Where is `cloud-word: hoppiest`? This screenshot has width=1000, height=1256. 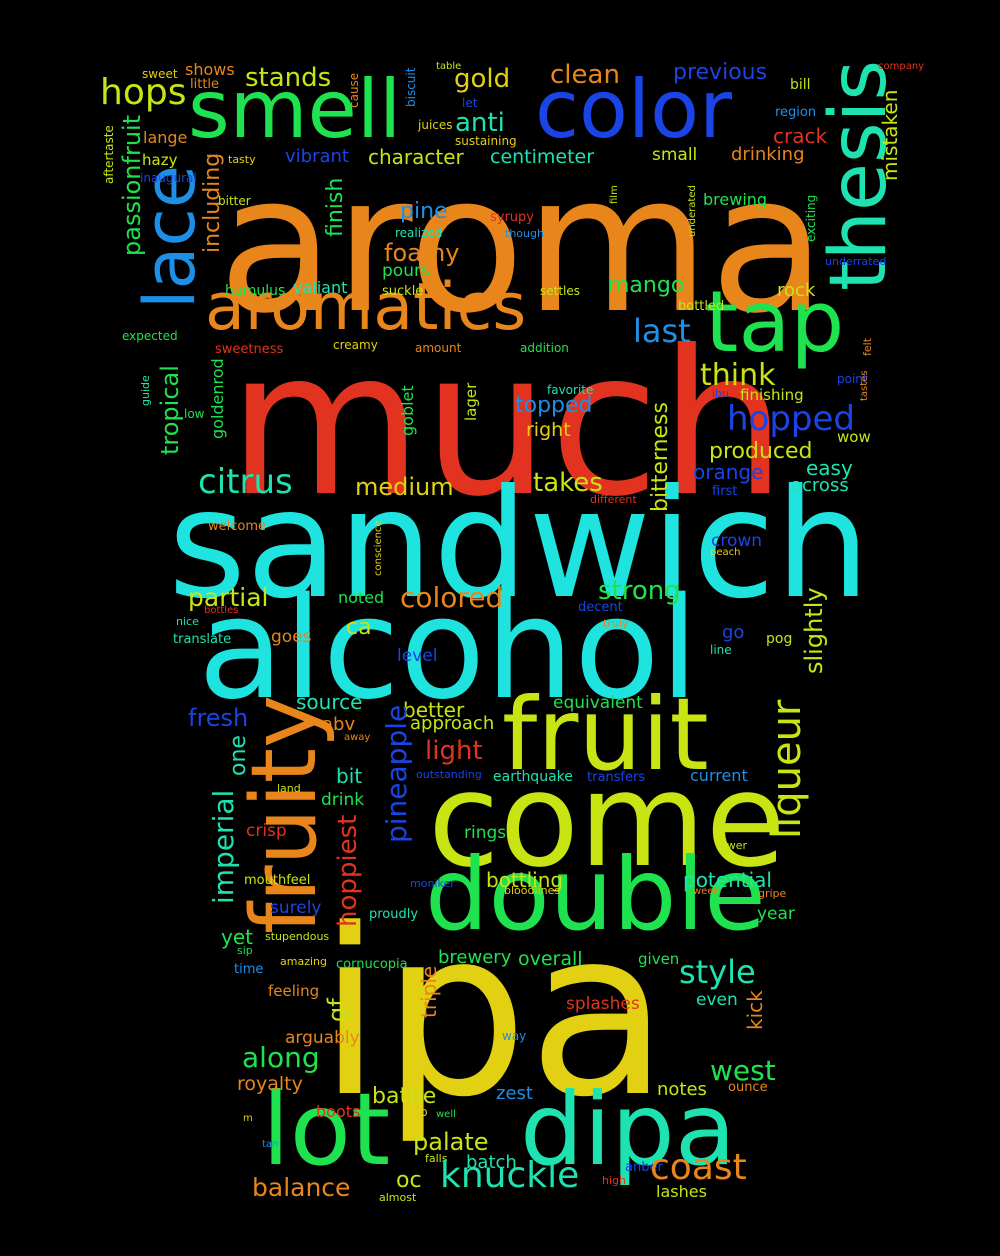
cloud-word: hoppiest is located at coordinates (348, 870).